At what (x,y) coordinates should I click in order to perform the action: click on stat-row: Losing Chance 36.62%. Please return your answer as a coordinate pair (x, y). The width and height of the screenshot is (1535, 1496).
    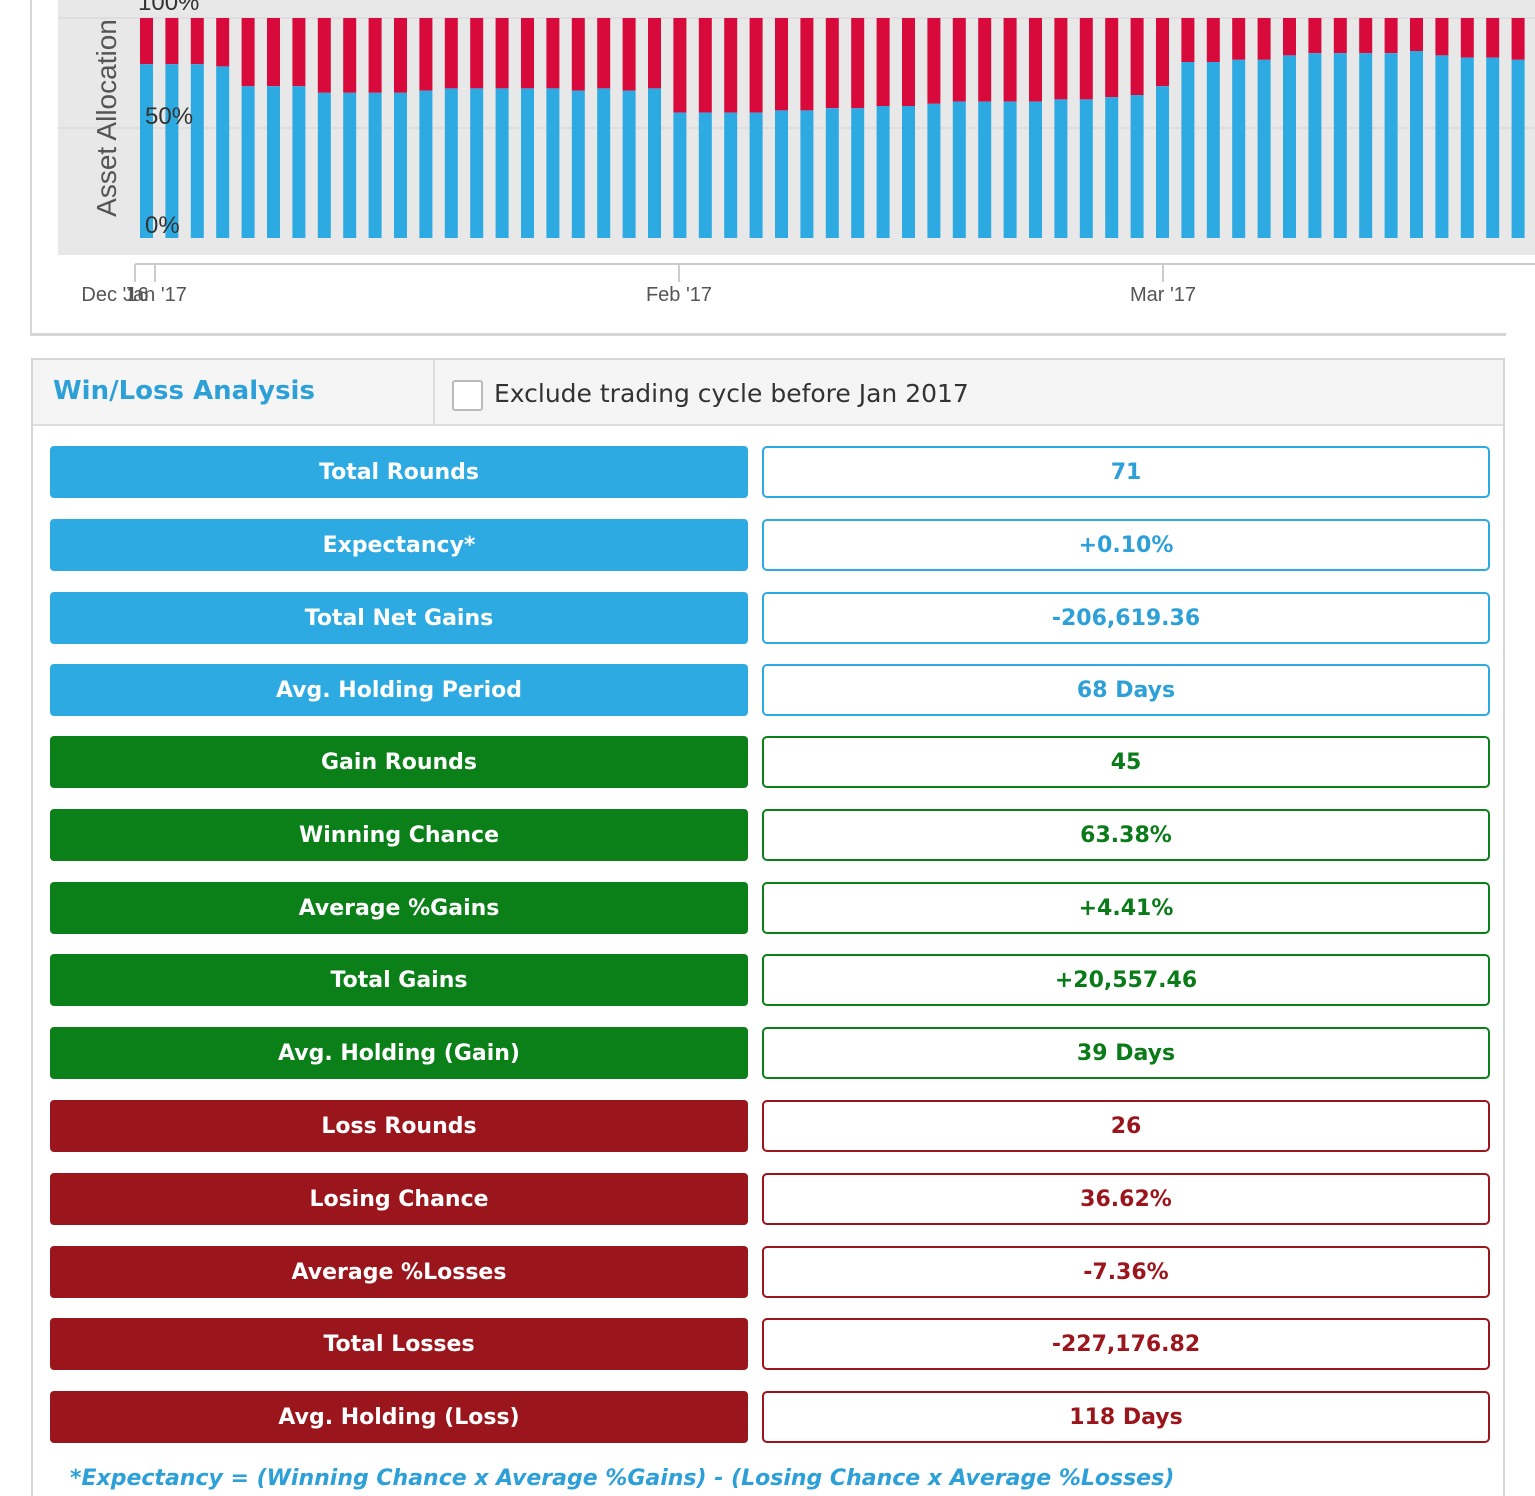
    Looking at the image, I should click on (770, 1199).